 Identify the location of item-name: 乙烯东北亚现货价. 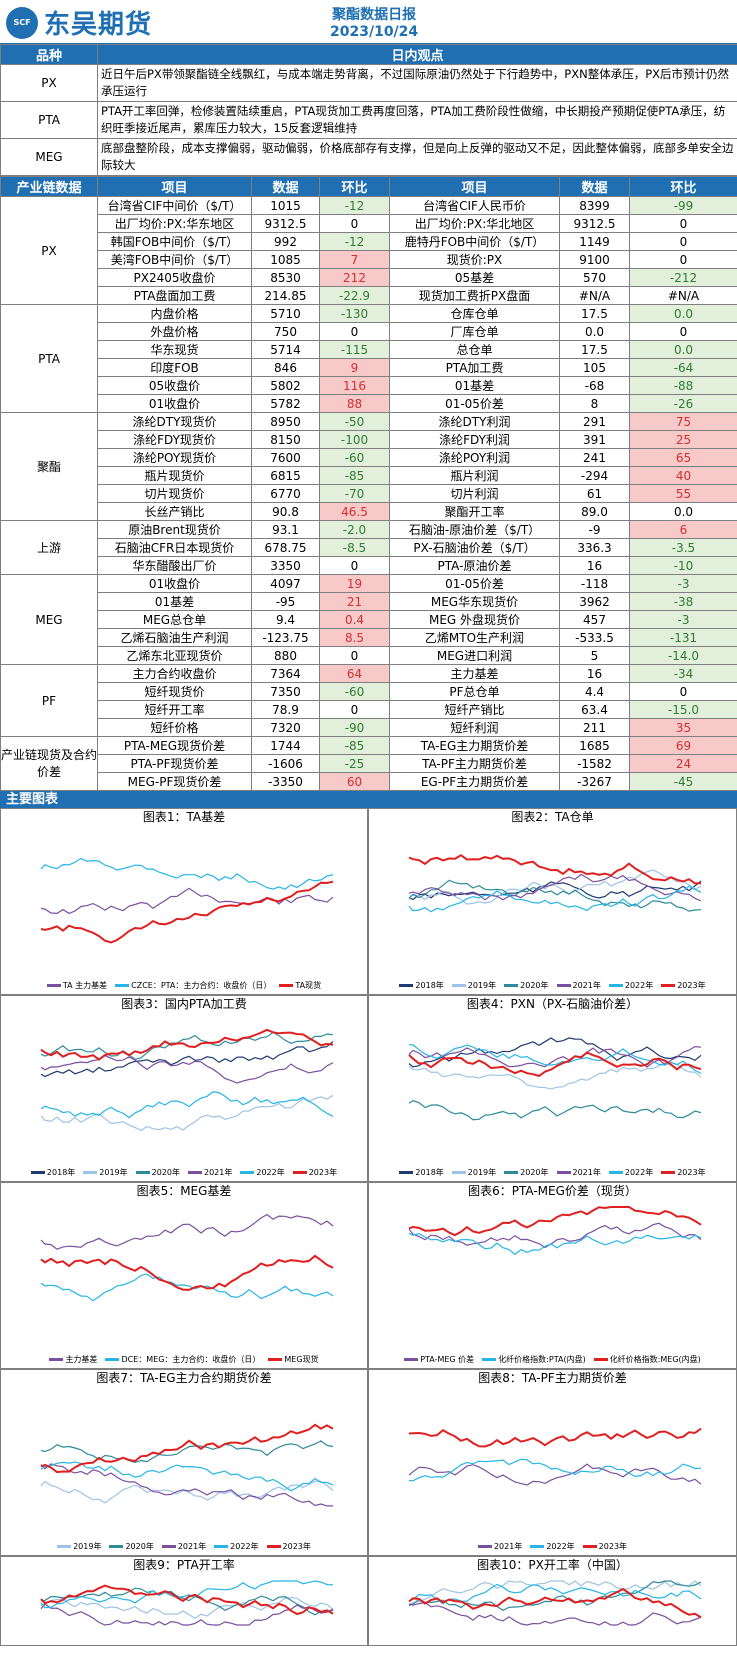
(174, 655).